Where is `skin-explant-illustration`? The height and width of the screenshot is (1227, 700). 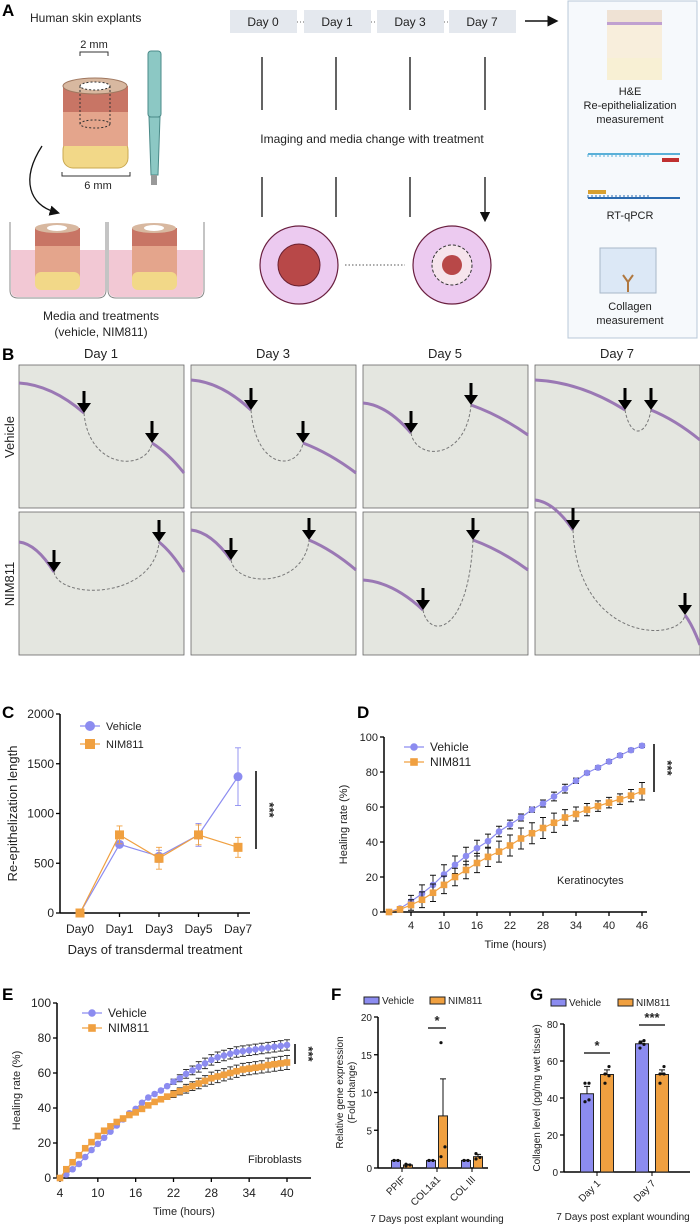 skin-explant-illustration is located at coordinates (95, 123).